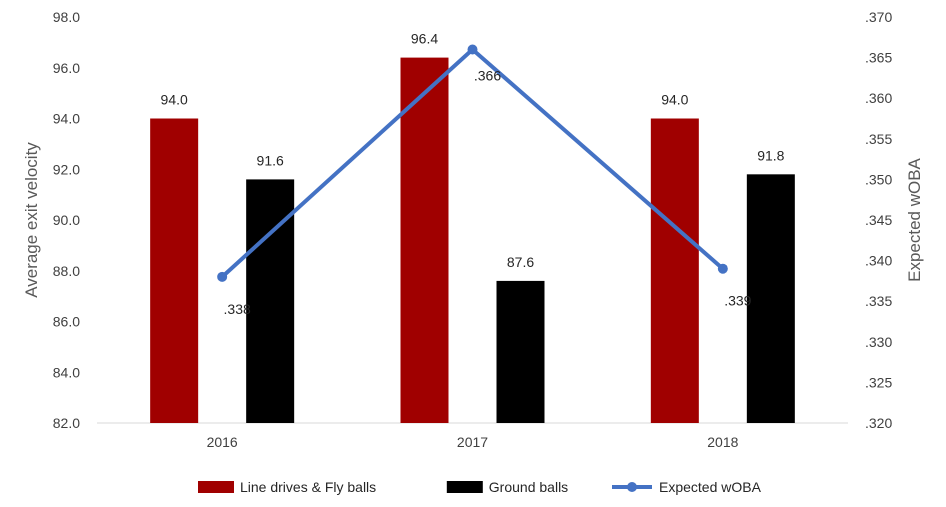 This screenshot has width=946, height=507. Describe the element at coordinates (878, 179) in the screenshot. I see `y2-tick-label: .350` at that location.